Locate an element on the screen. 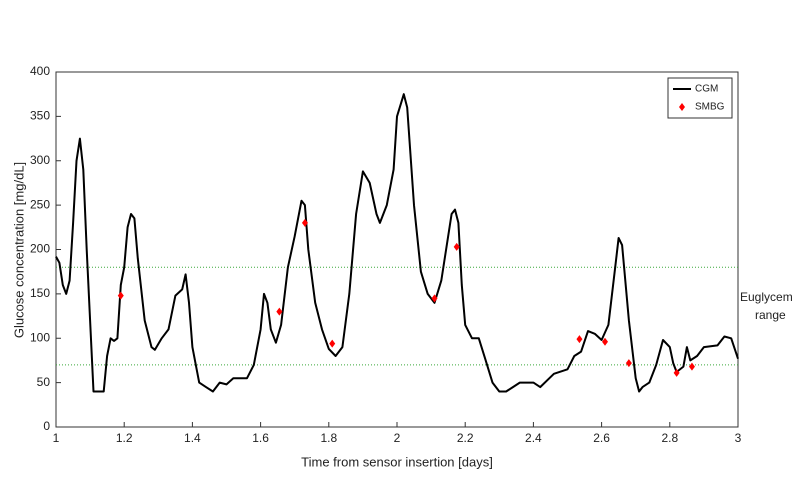 This screenshot has width=800, height=494. annotation: Euglycem is located at coordinates (766, 297).